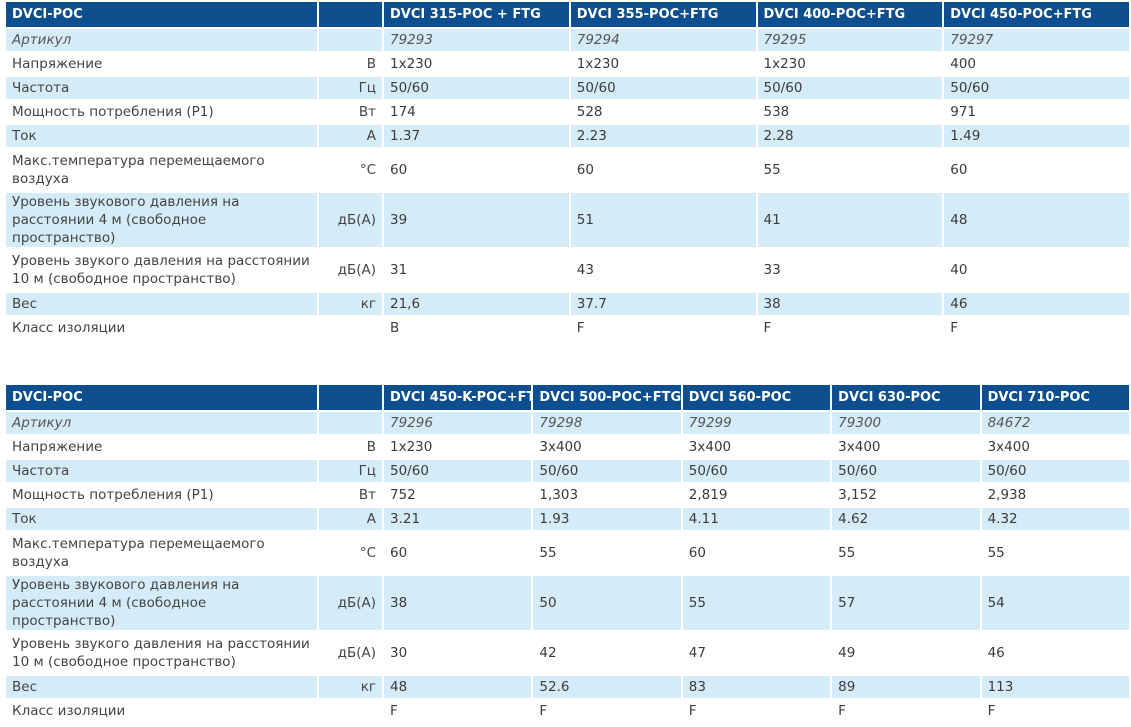 This screenshot has height=727, width=1131. Describe the element at coordinates (906, 495) in the screenshot. I see `cell-value: 3,152` at that location.